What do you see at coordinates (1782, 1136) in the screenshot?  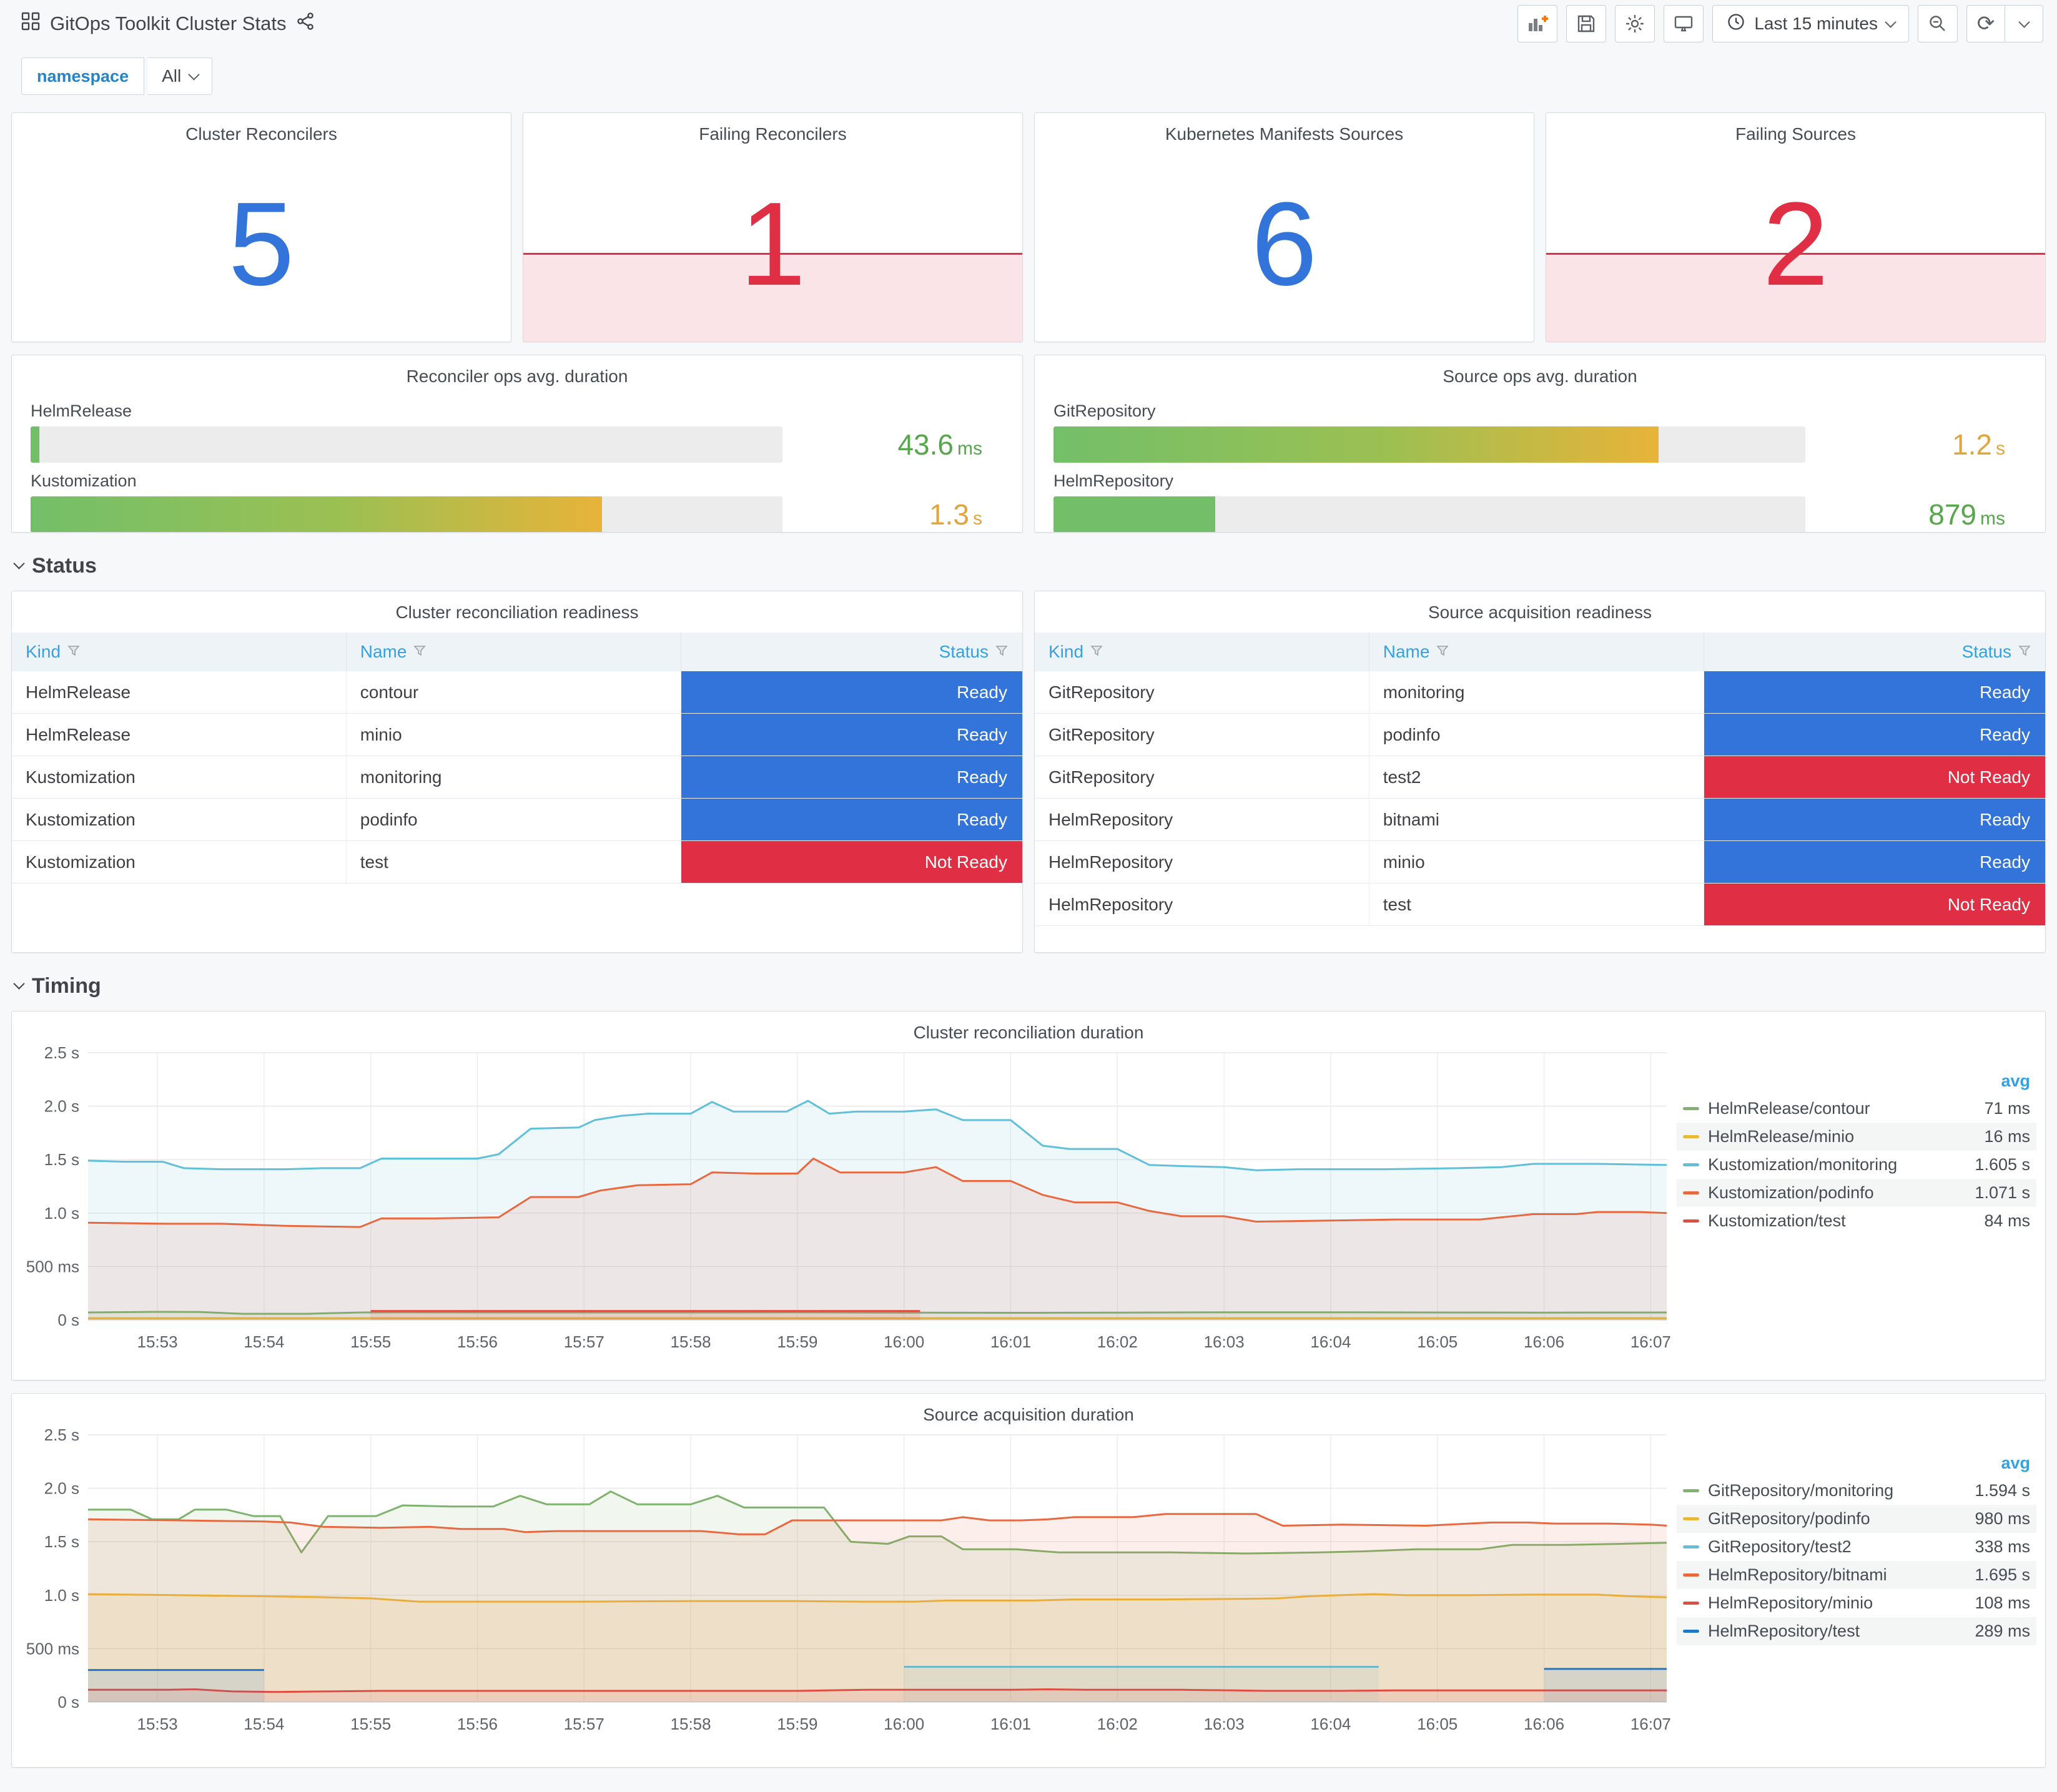 I see `legend-series-name: HelmRelease/minio` at bounding box center [1782, 1136].